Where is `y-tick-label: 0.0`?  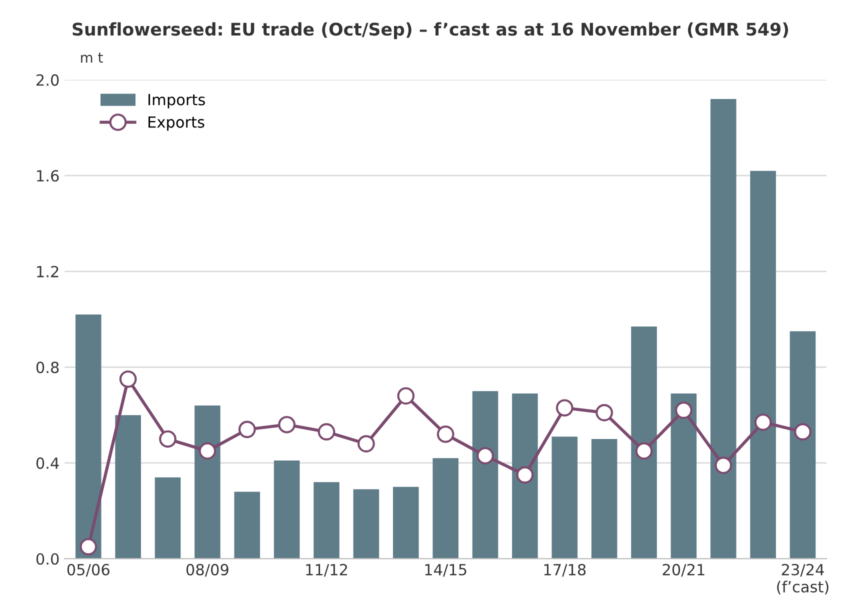
y-tick-label: 0.0 is located at coordinates (47, 559).